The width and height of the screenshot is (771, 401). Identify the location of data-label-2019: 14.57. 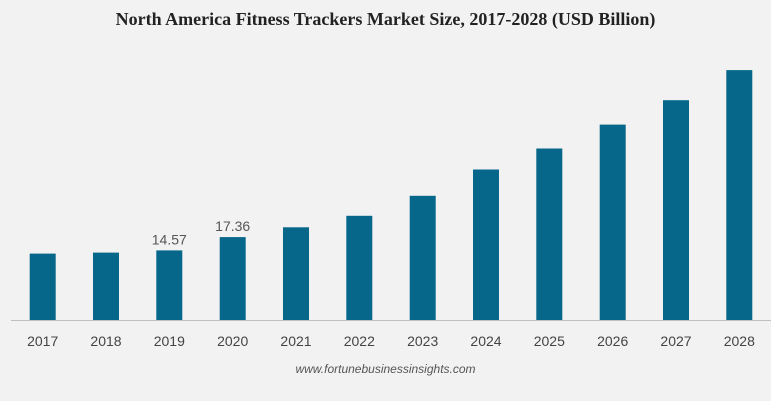
(169, 239).